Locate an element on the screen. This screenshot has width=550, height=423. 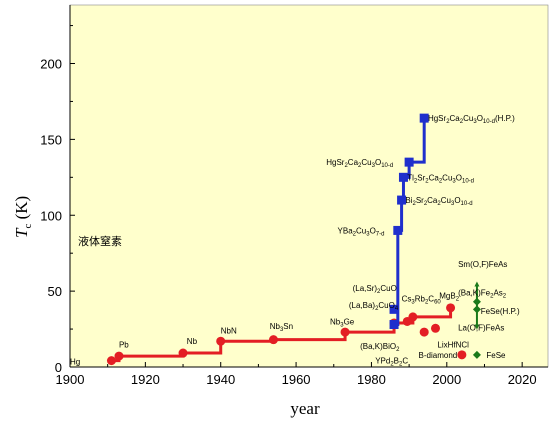
y-tick-label: 200 is located at coordinates (51, 64).